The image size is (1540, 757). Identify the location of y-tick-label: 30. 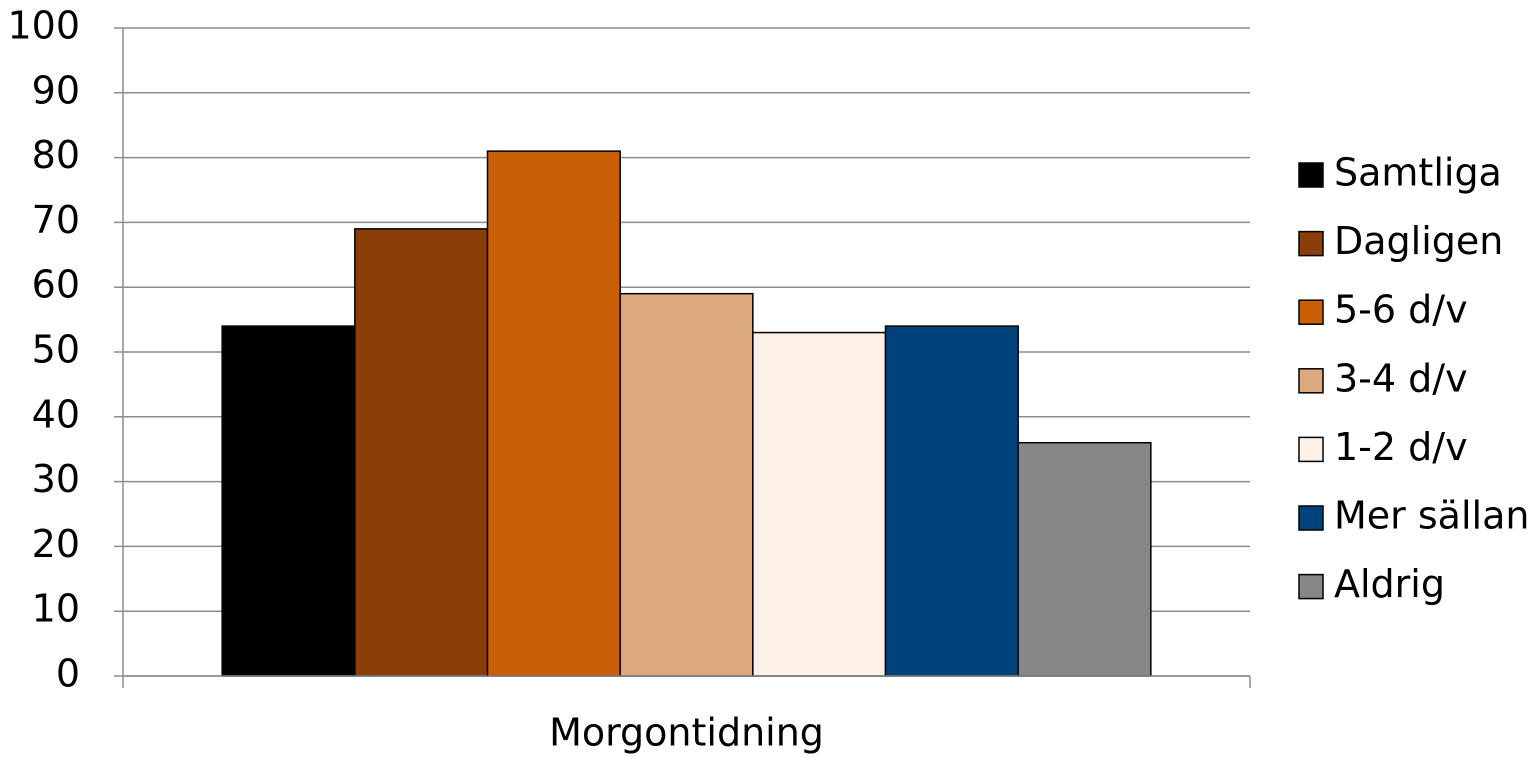
(56, 479).